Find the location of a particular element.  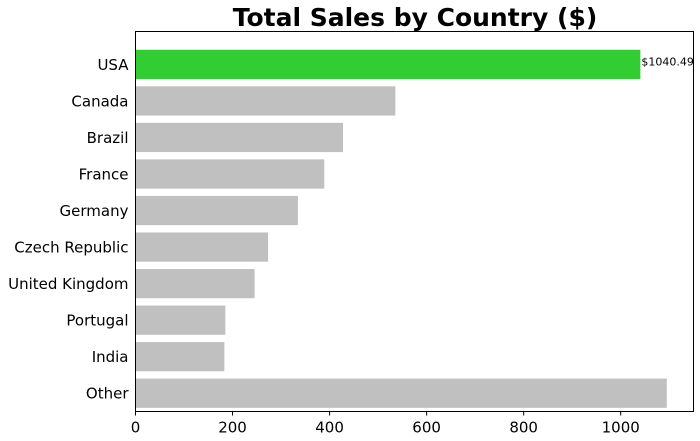

x-tick-label: 800 is located at coordinates (523, 428).